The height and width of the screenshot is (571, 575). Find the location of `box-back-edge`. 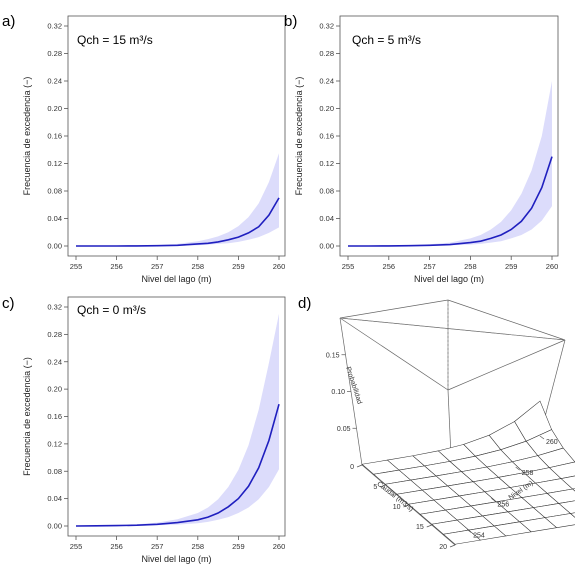

box-back-edge is located at coordinates (452, 329).